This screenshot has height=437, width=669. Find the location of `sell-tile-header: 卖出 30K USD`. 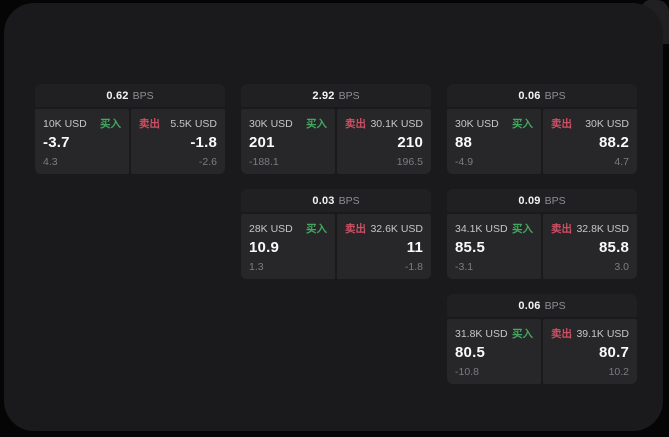

sell-tile-header: 卖出 30K USD is located at coordinates (590, 123).